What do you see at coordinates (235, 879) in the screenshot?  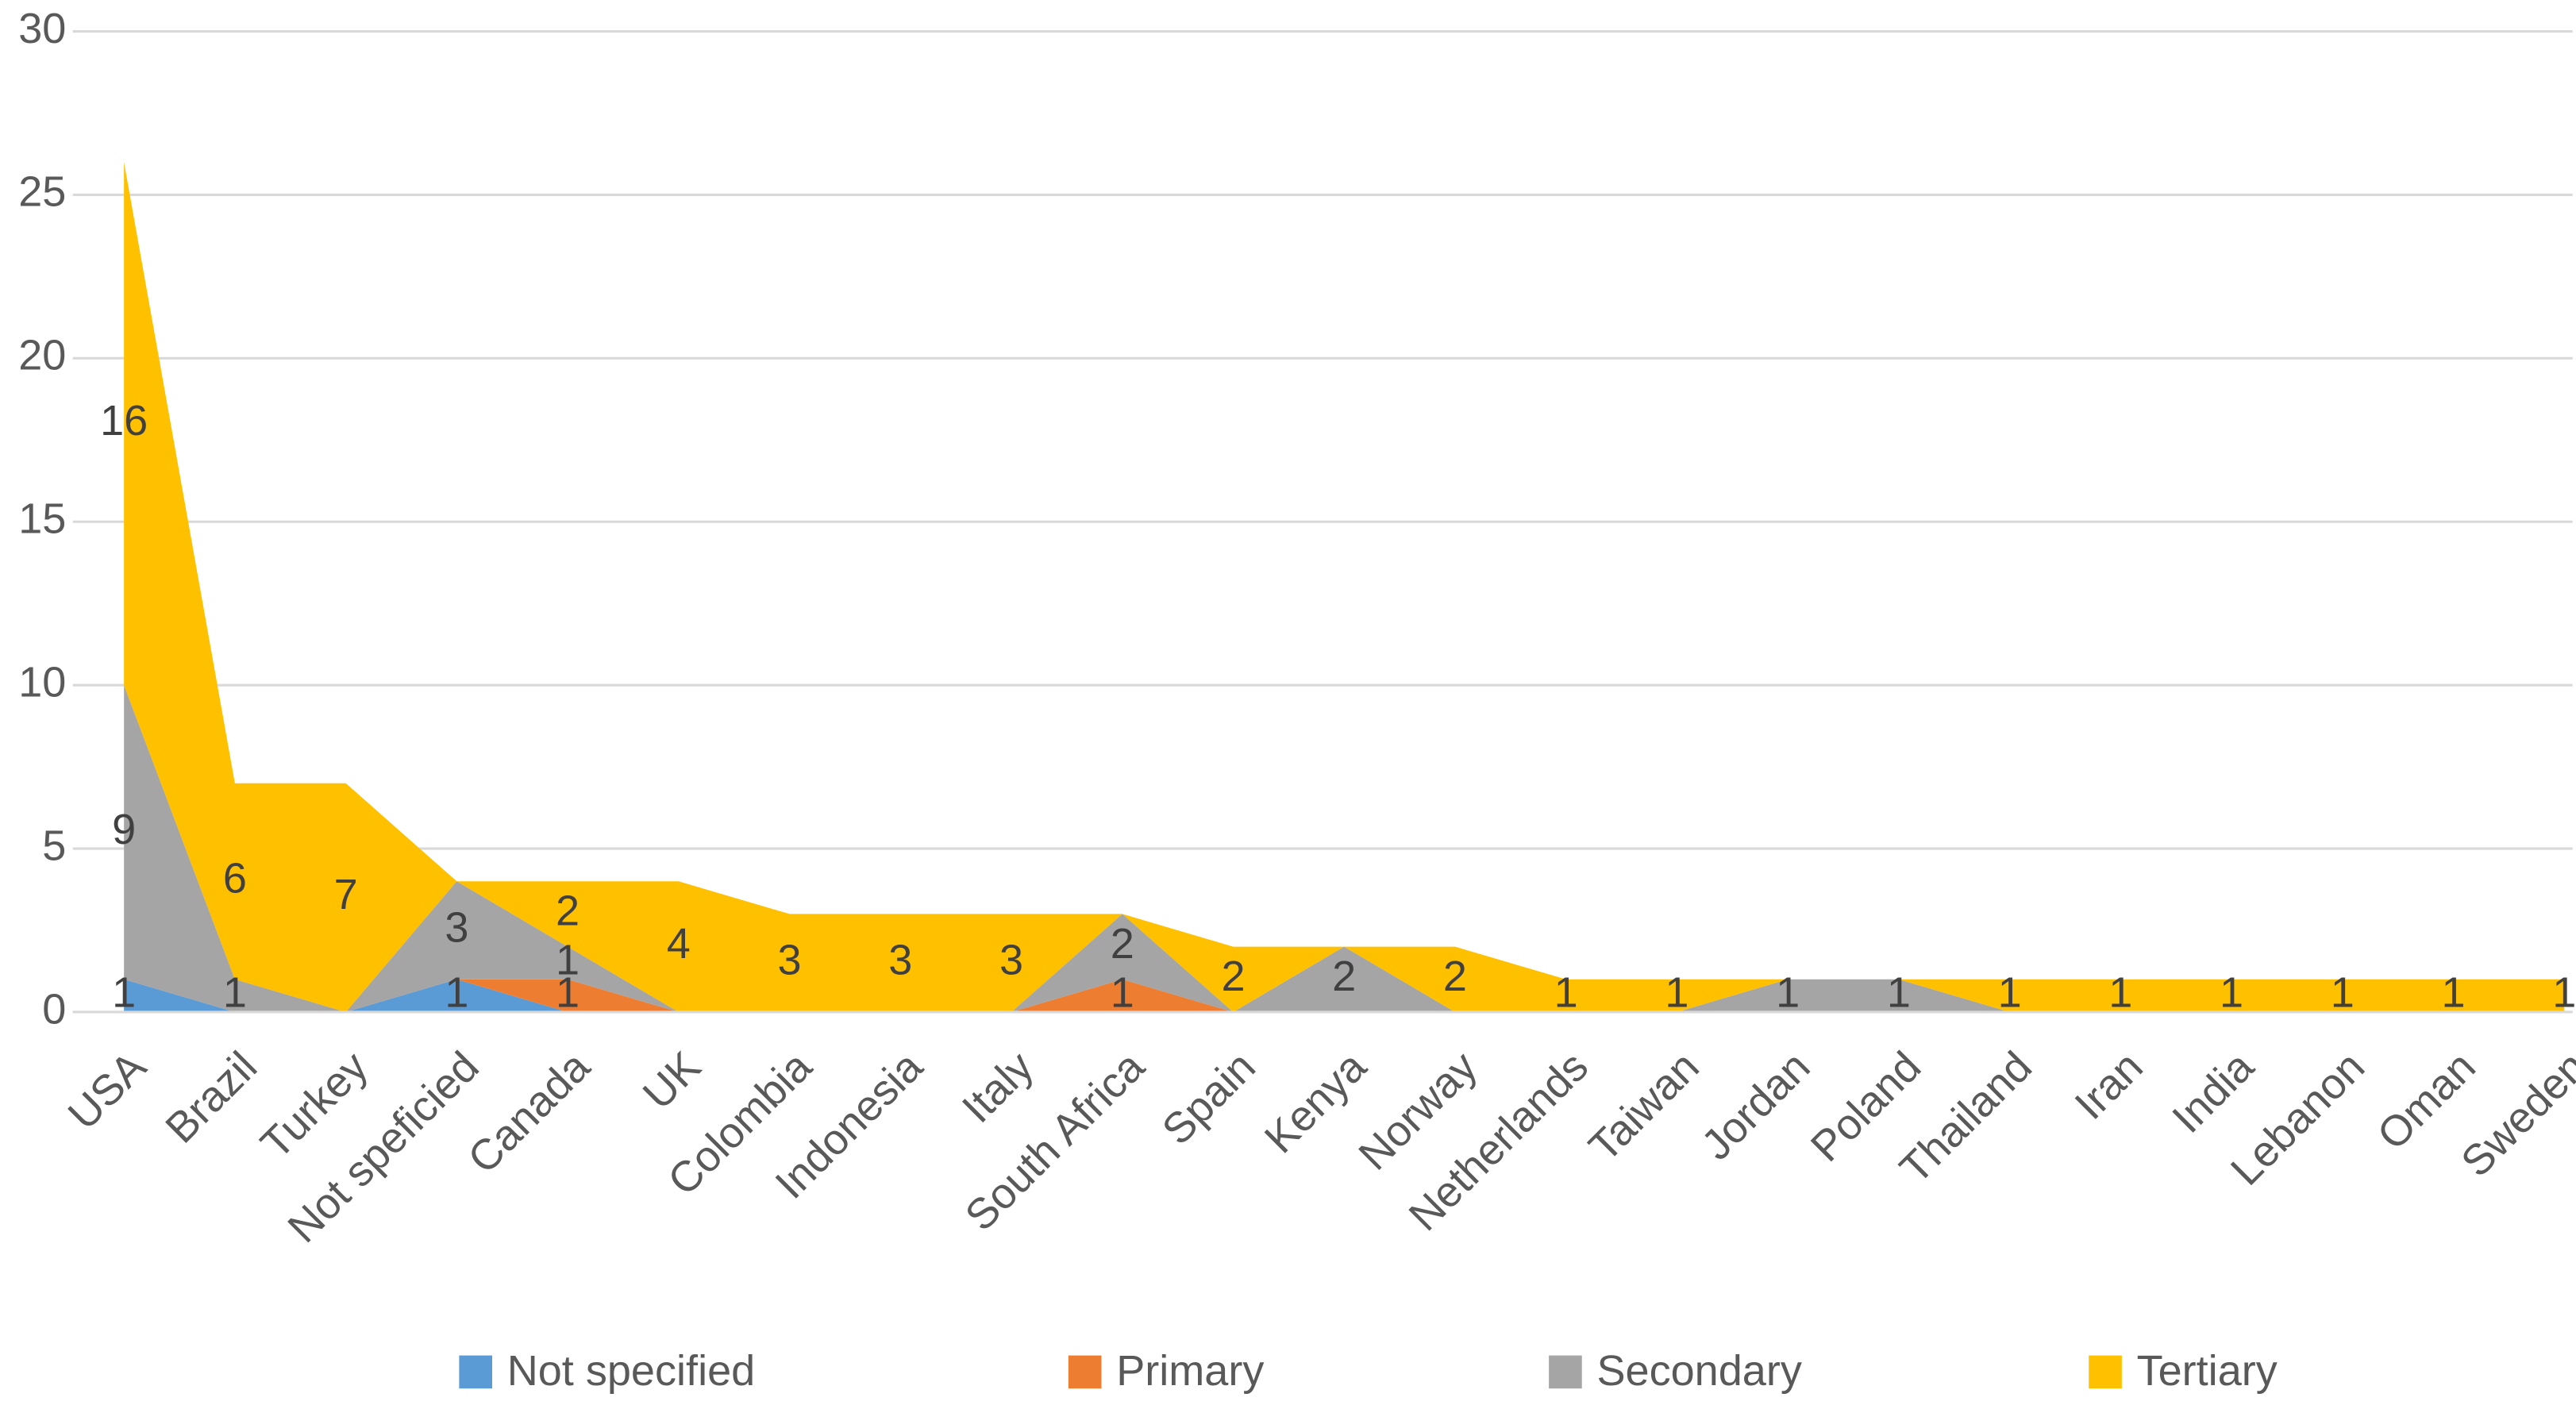 I see `data-label: 6` at bounding box center [235, 879].